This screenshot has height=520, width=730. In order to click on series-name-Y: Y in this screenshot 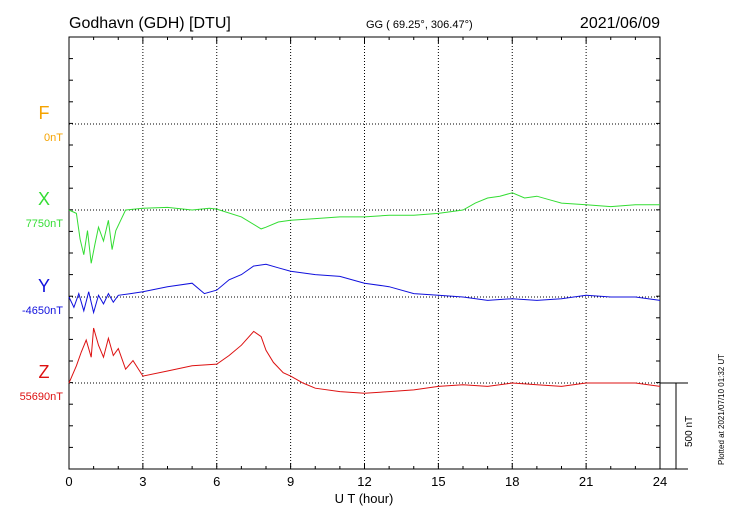, I will do `click(44, 286)`.